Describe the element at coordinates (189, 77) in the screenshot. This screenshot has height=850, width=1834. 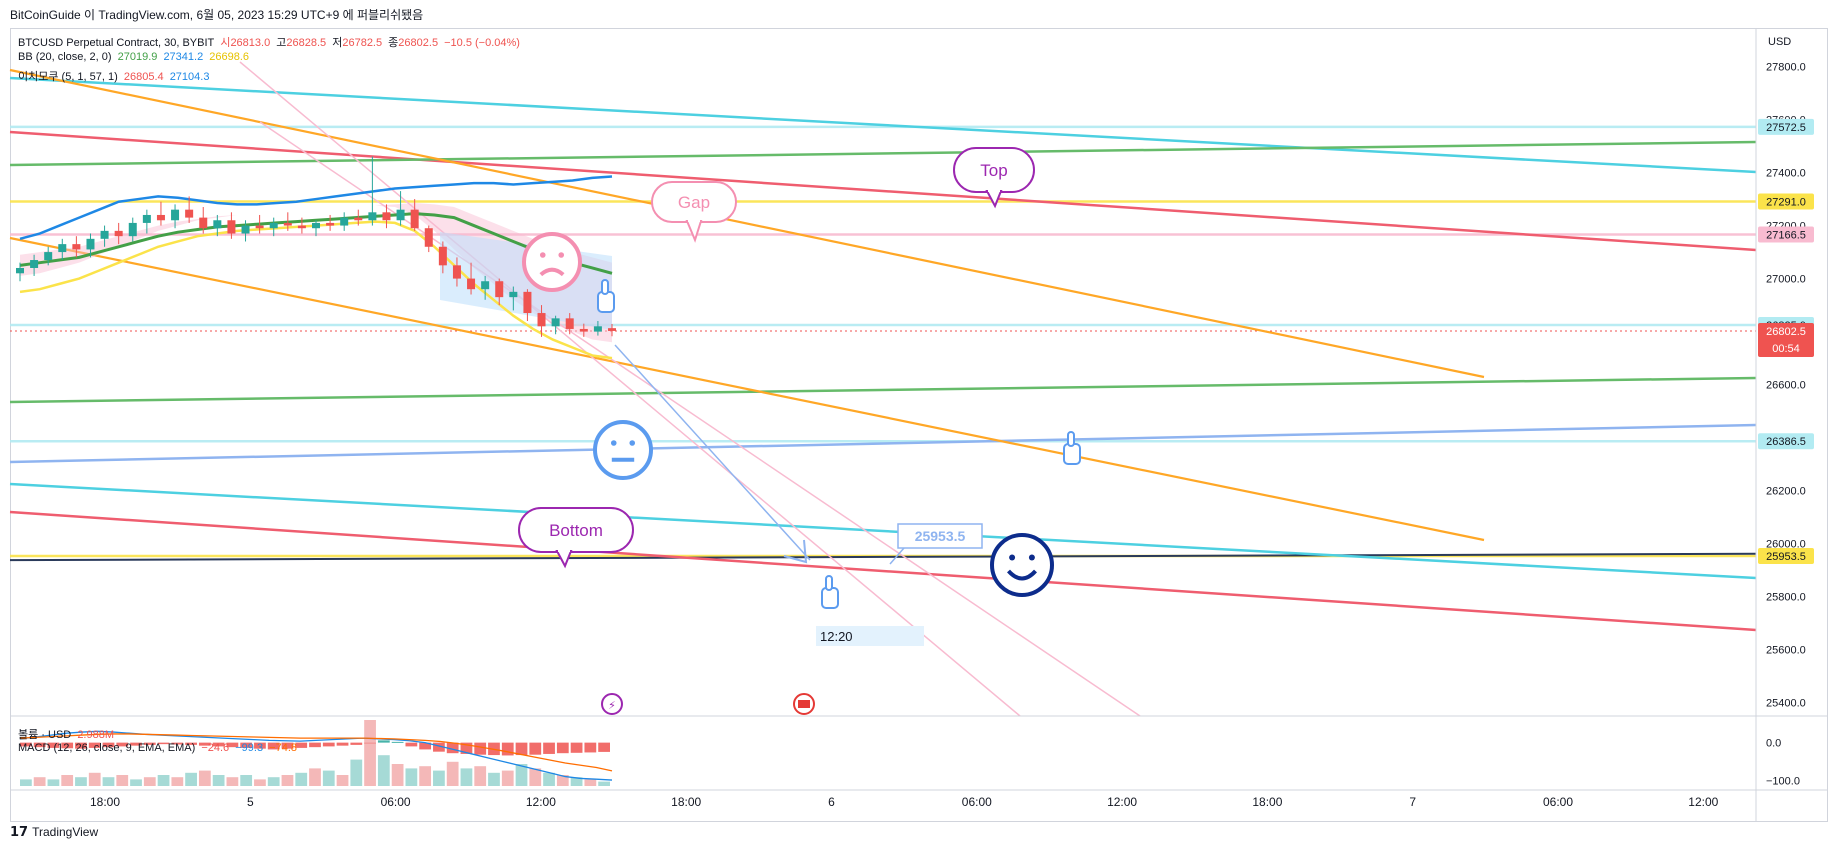
I see `legend-ichimoku-b: 27104.3` at that location.